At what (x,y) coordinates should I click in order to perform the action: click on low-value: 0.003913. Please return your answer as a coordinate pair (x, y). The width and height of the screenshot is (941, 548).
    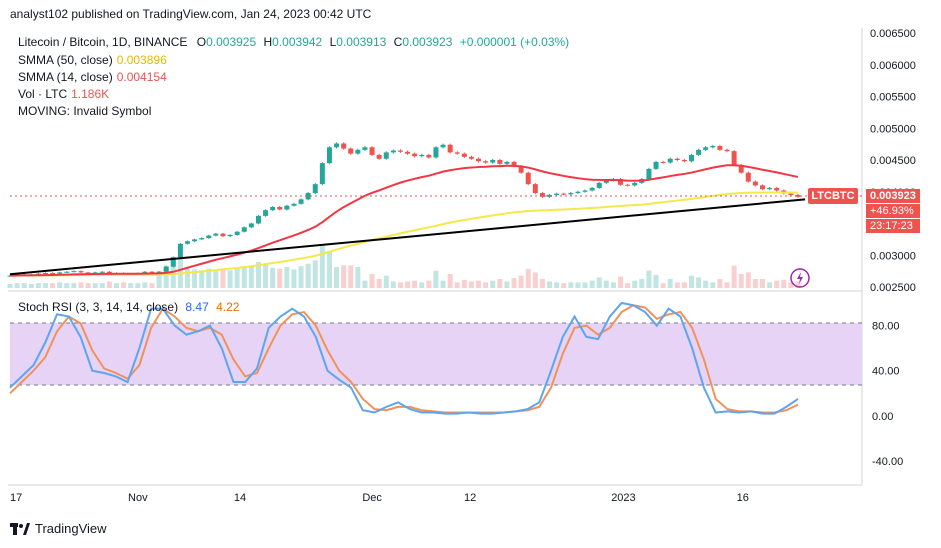
    Looking at the image, I should click on (361, 42).